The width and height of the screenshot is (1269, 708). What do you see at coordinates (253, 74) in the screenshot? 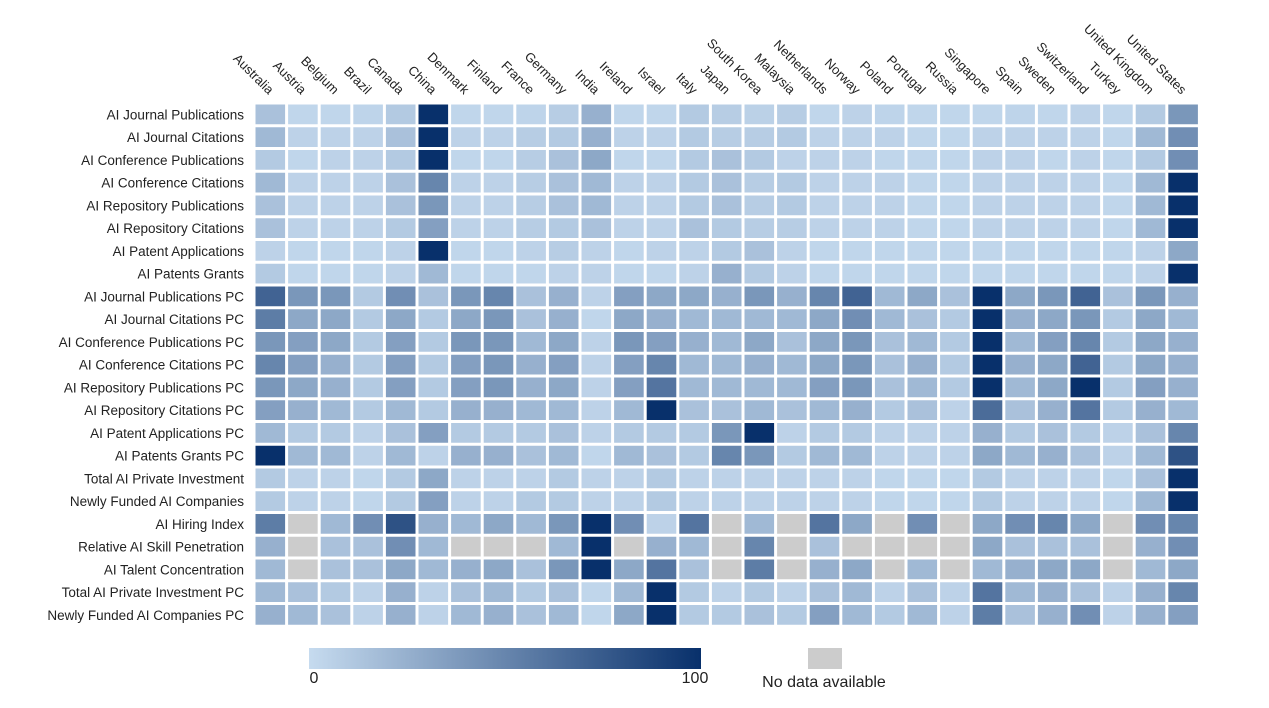
I see `column-label: Australia` at bounding box center [253, 74].